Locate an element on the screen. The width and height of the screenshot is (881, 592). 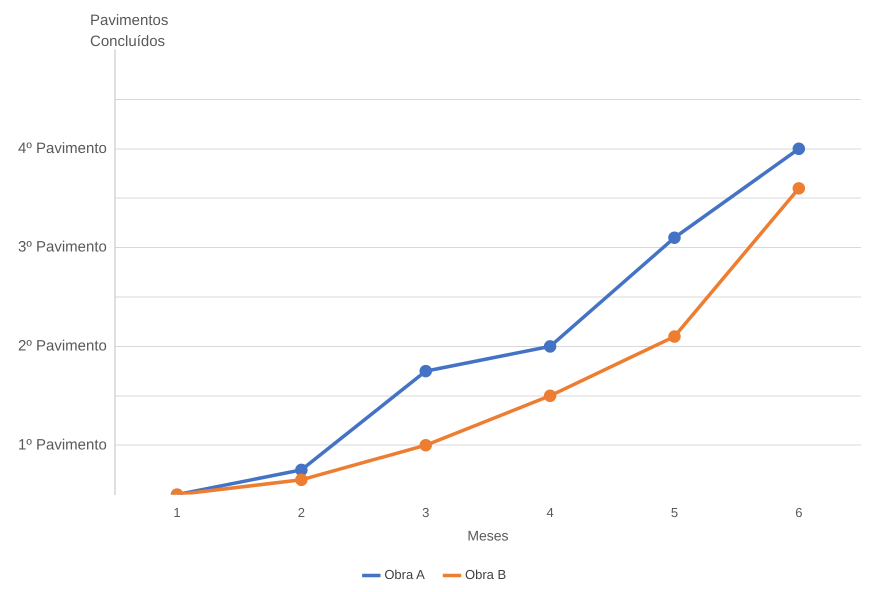
y-tick-label: 2º Pavimento is located at coordinates (62, 346).